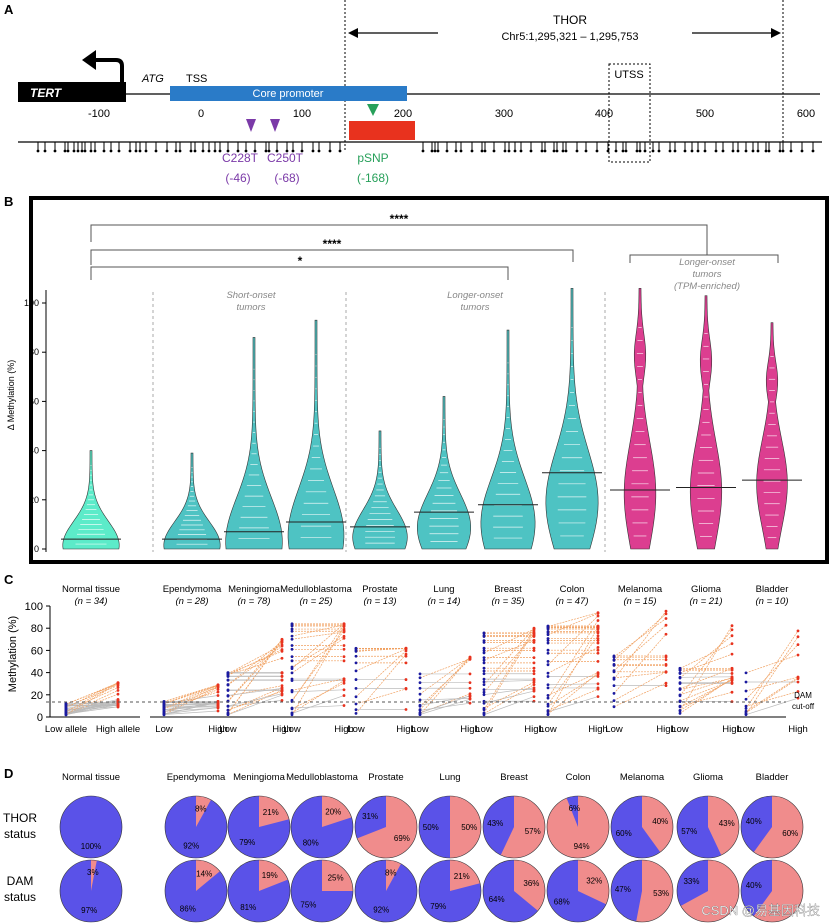 This screenshot has width=832, height=924. What do you see at coordinates (405, 662) in the screenshot?
I see `c-axes: 0 20 40 60 80 100` at bounding box center [405, 662].